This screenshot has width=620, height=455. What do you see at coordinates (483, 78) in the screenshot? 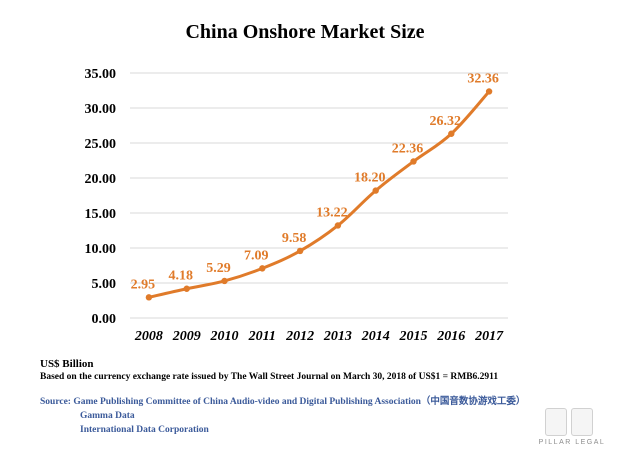
I see `data-label: 32.36` at bounding box center [483, 78].